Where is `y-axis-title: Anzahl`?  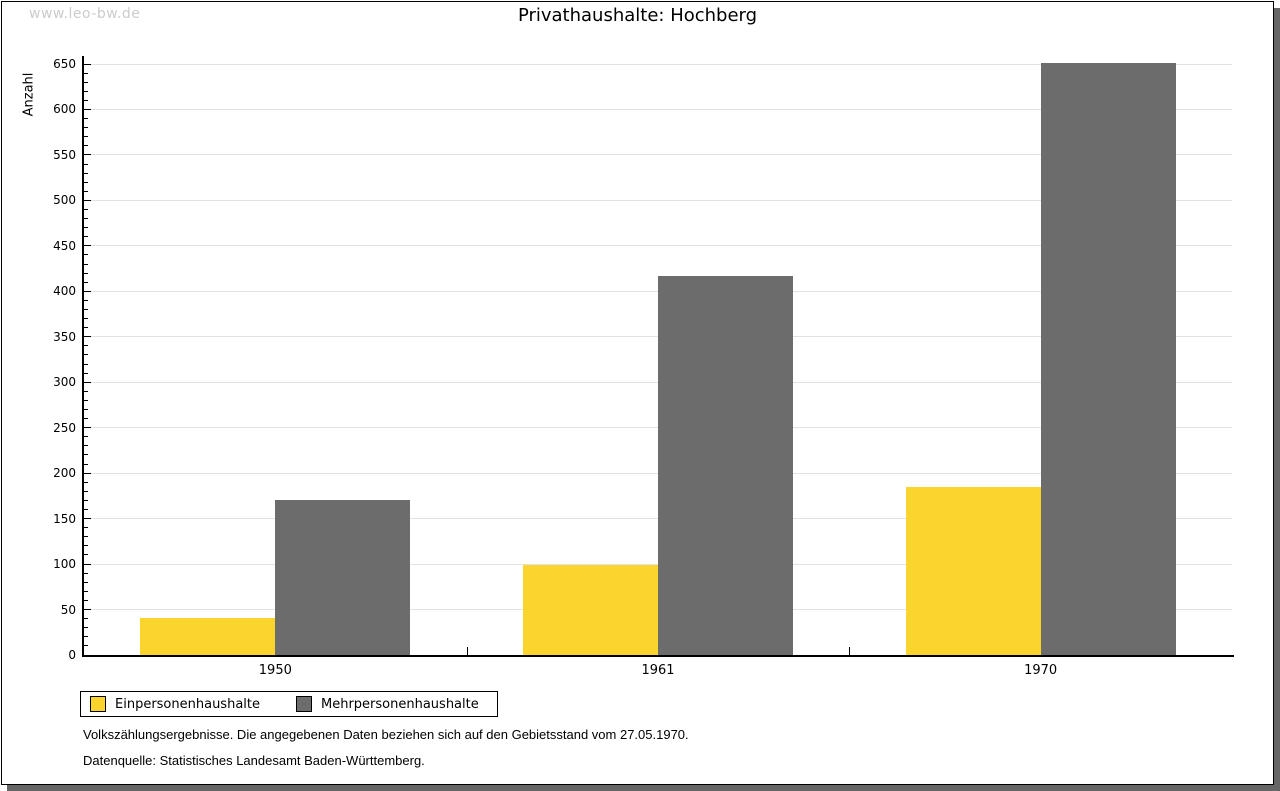 y-axis-title: Anzahl is located at coordinates (29, 94).